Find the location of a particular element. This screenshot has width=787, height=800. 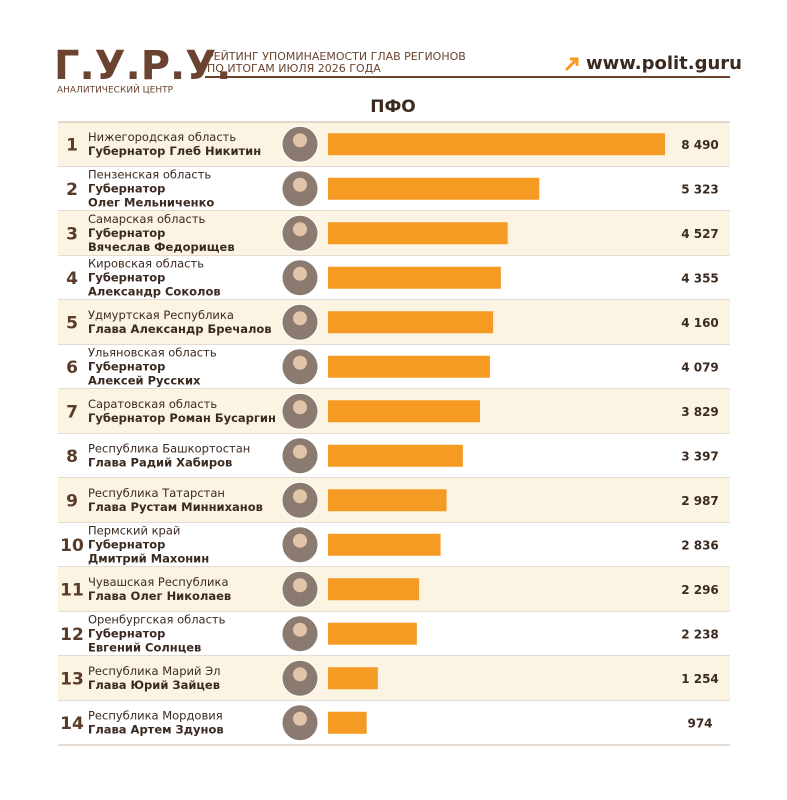

leader-name: Глава Александр Бречалов is located at coordinates (180, 329).